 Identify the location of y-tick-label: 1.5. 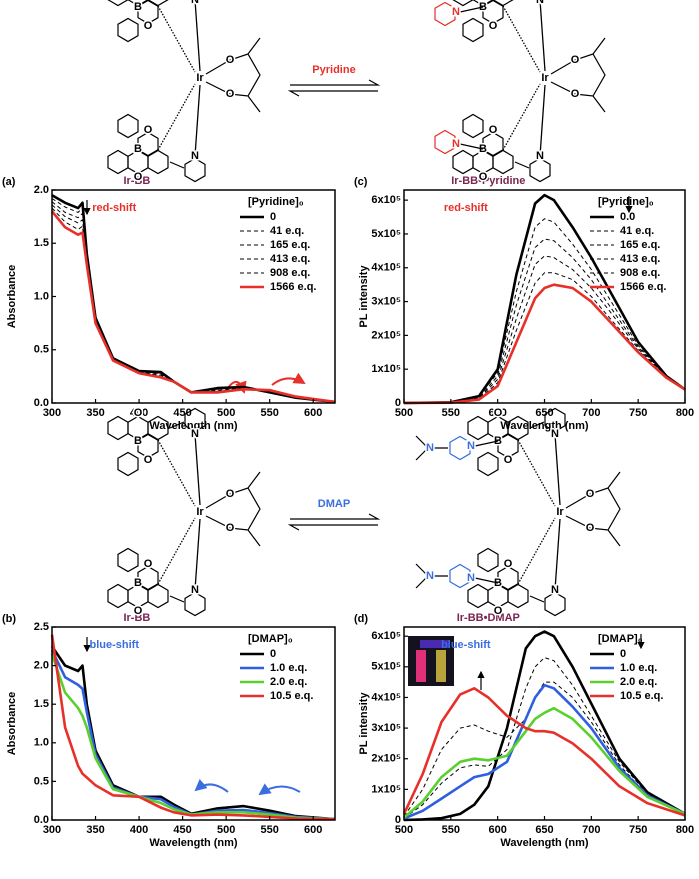
(41, 704).